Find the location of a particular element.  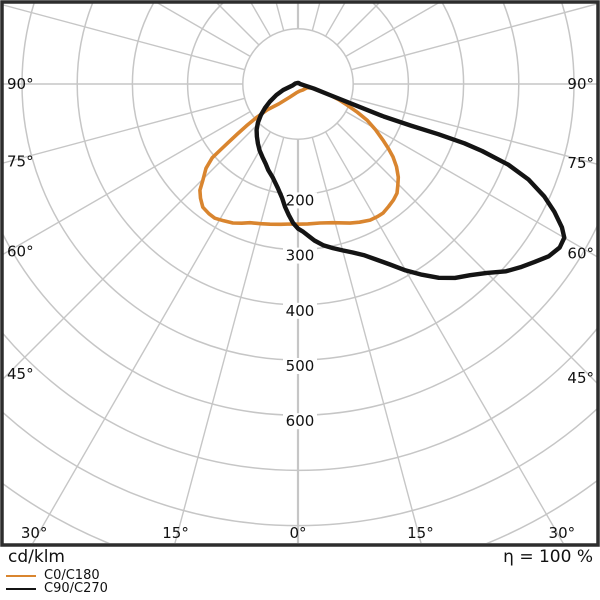

legend-item-c90-c270: C90/C270 is located at coordinates (57, 588).